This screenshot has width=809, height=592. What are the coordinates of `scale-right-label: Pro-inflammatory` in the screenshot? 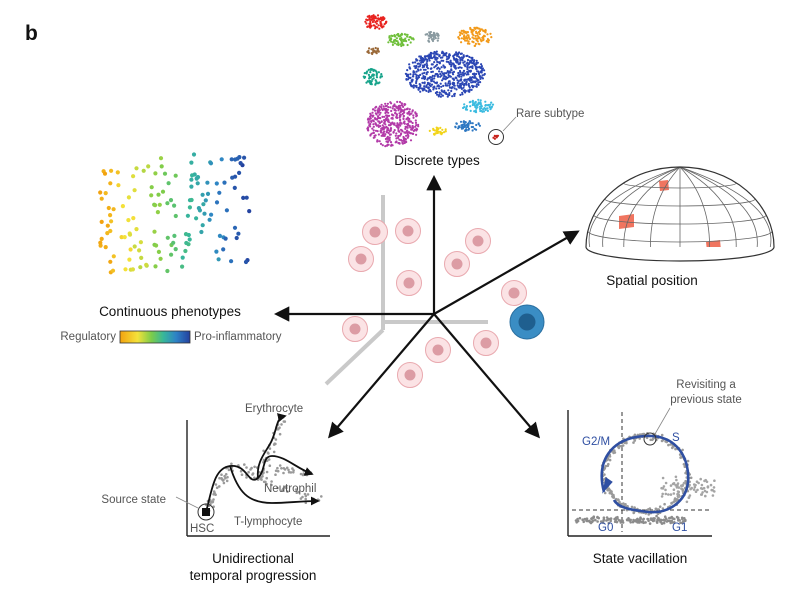 It's located at (238, 337).